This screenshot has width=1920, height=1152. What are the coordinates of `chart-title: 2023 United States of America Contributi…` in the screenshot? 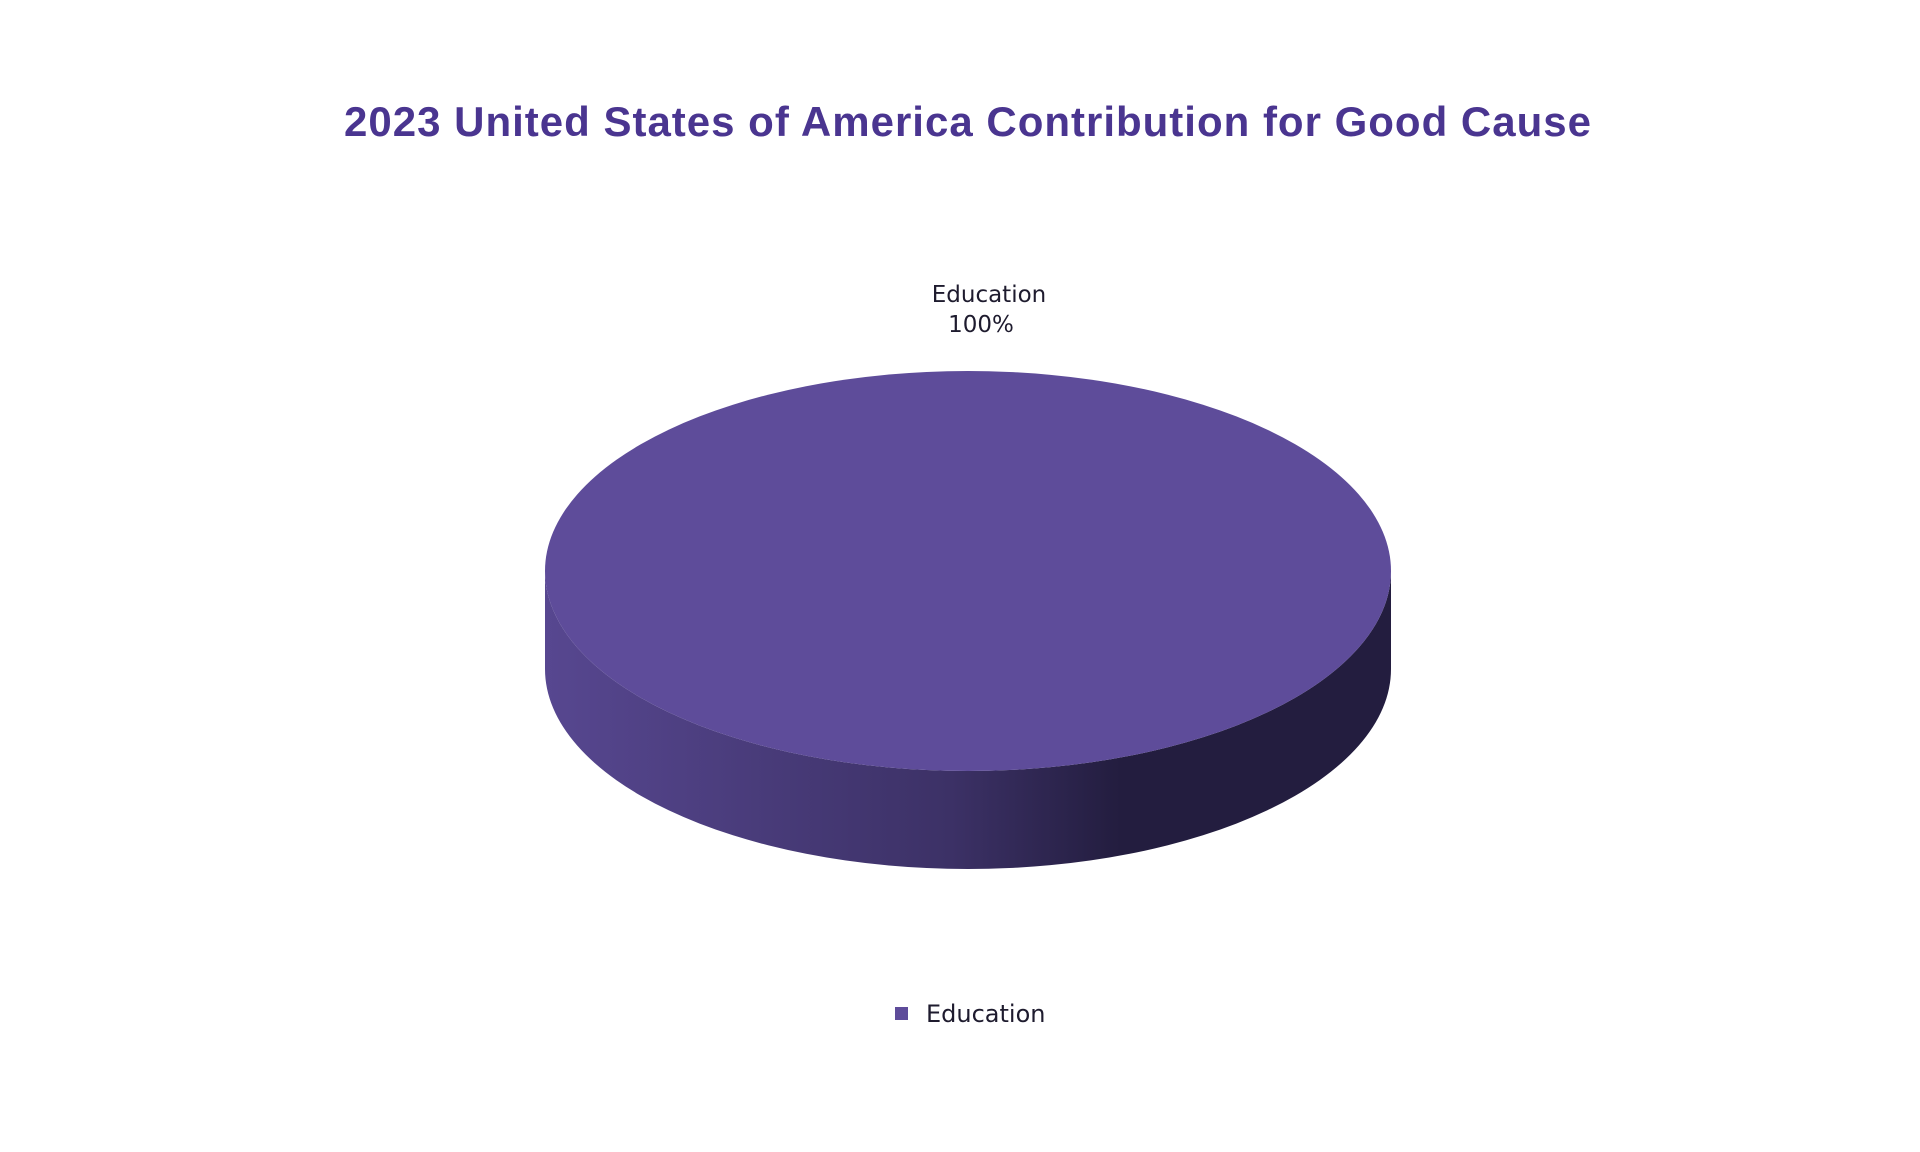 It's located at (968, 121).